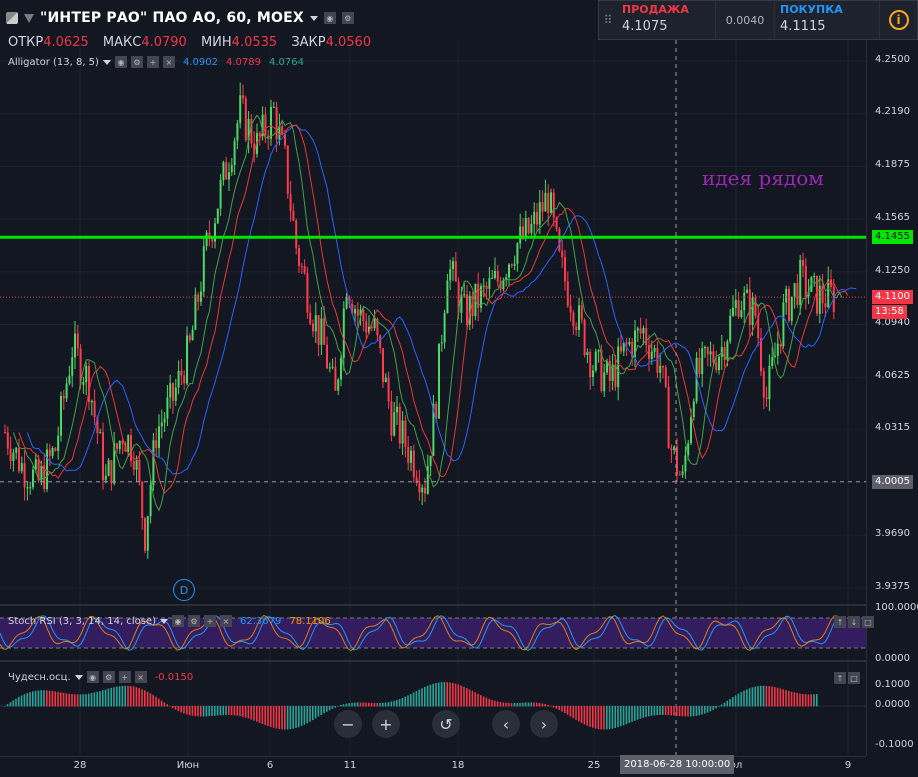  Describe the element at coordinates (164, 621) in the screenshot. I see `stoch-rsi-menu-chevron-icon` at that location.